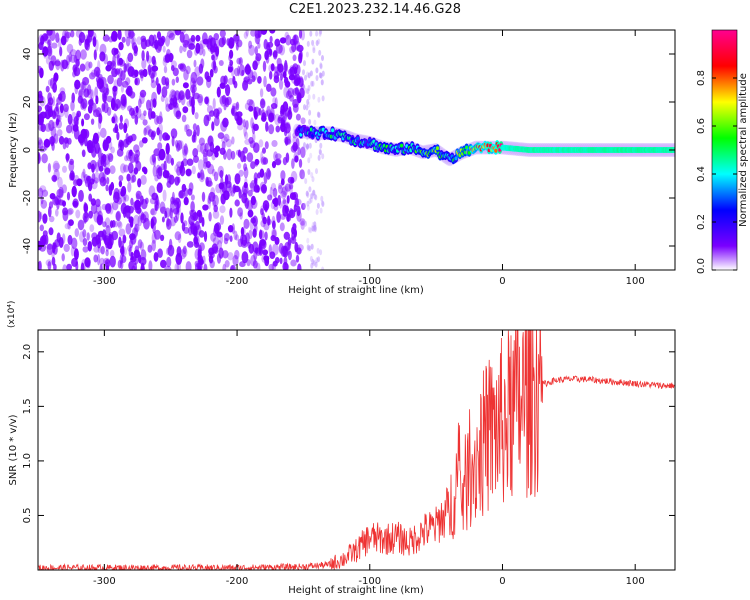 This screenshot has width=750, height=600. Describe the element at coordinates (27, 246) in the screenshot. I see `y-tick-label: -40` at that location.